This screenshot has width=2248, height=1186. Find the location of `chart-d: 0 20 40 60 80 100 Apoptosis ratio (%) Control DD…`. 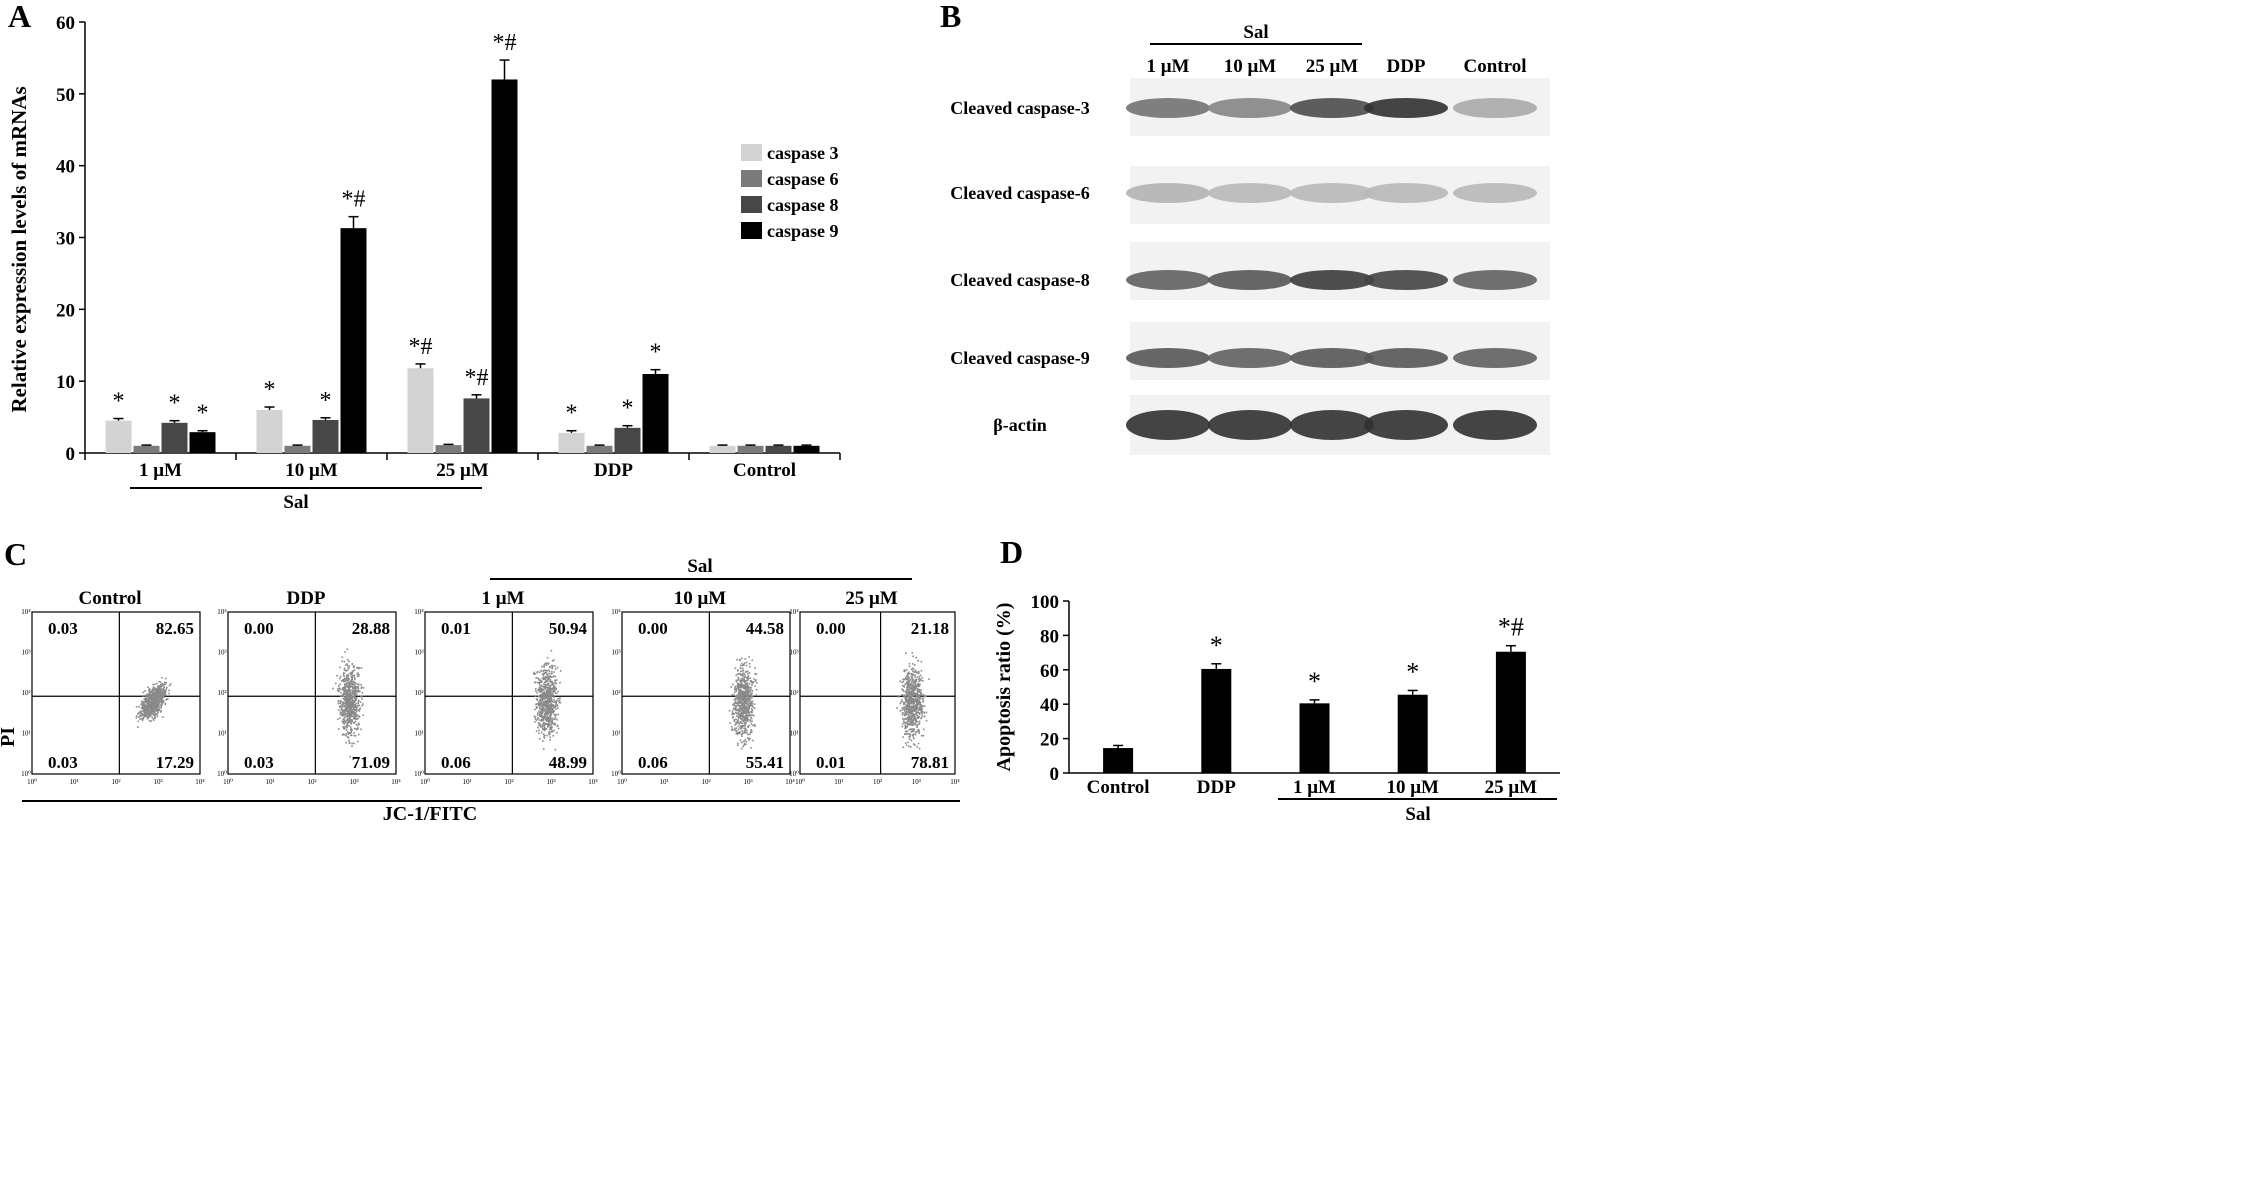

chart-d: 0 20 40 60 80 100 Apoptosis ratio (%) Control DD… is located at coordinates (1276, 708).